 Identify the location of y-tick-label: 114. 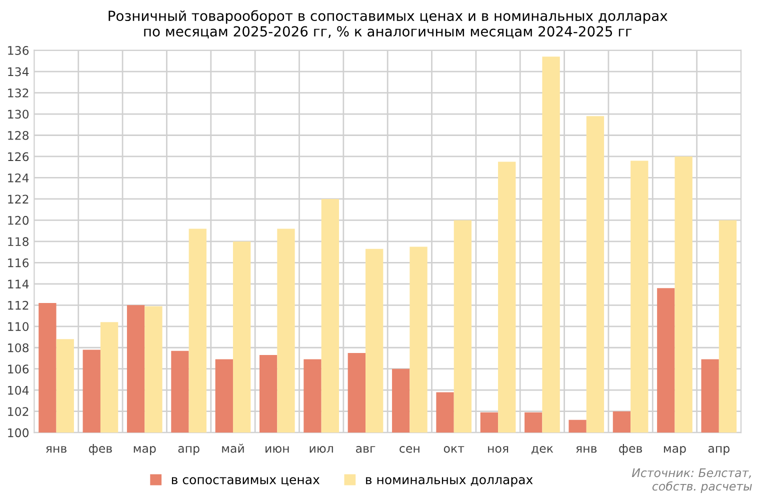
(18, 284).